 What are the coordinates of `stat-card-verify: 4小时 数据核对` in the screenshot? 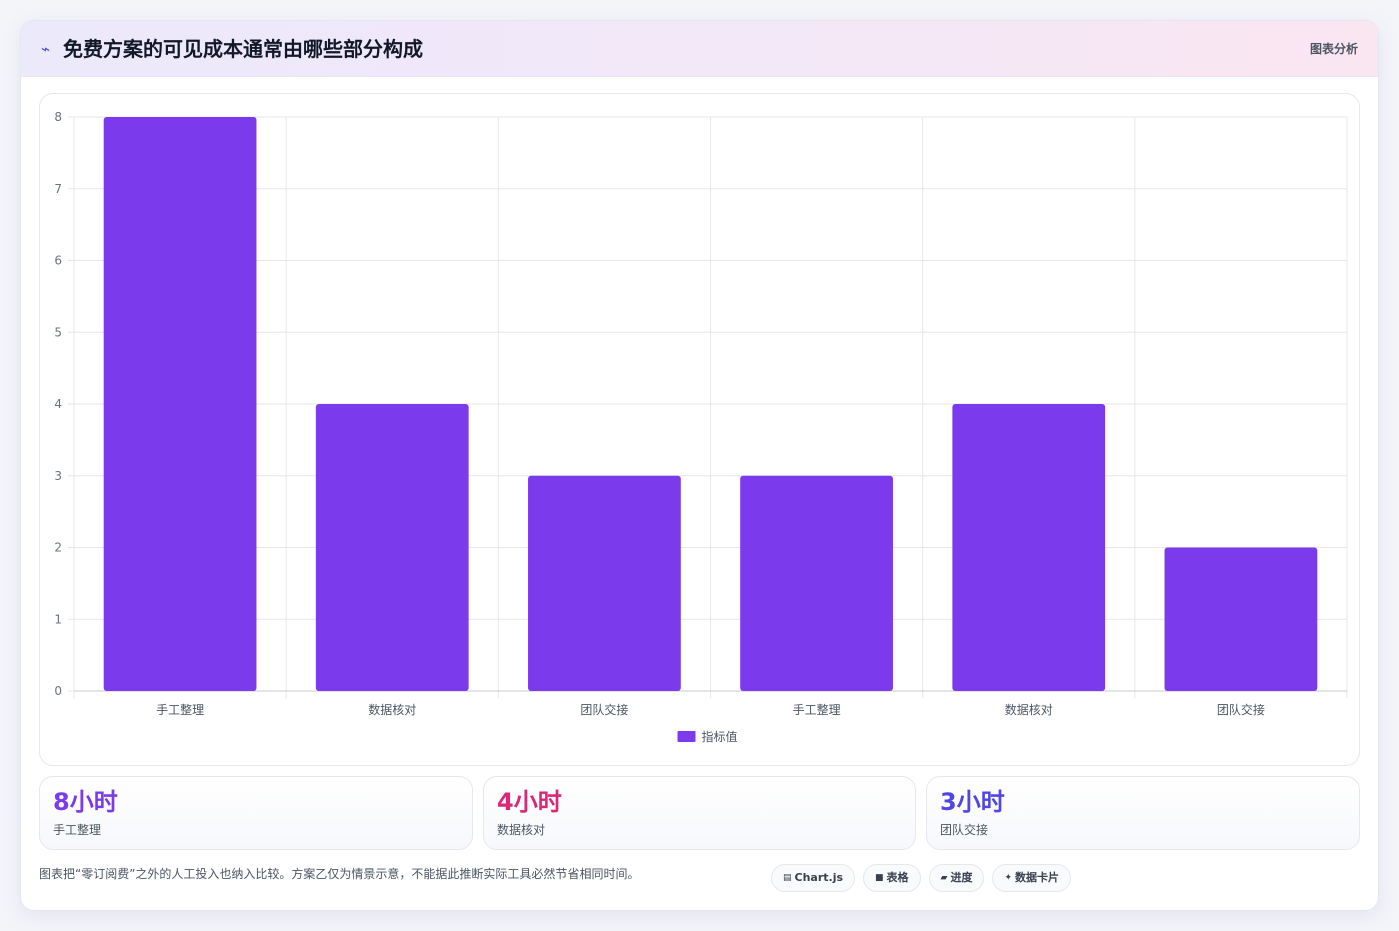 It's located at (699, 813).